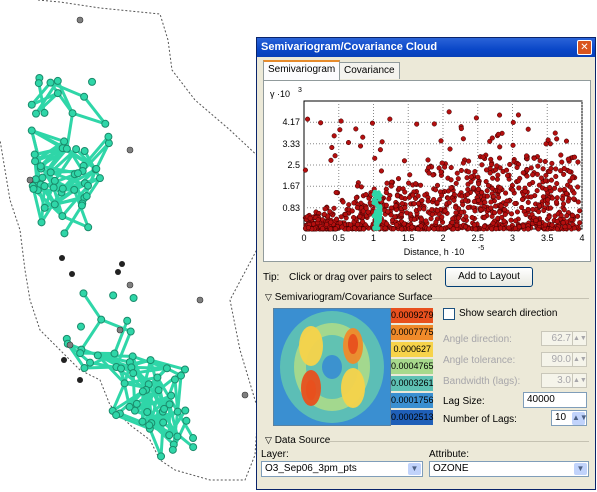 The height and width of the screenshot is (492, 597). What do you see at coordinates (360, 277) in the screenshot?
I see `tip-text: Click or drag over pairs to select` at bounding box center [360, 277].